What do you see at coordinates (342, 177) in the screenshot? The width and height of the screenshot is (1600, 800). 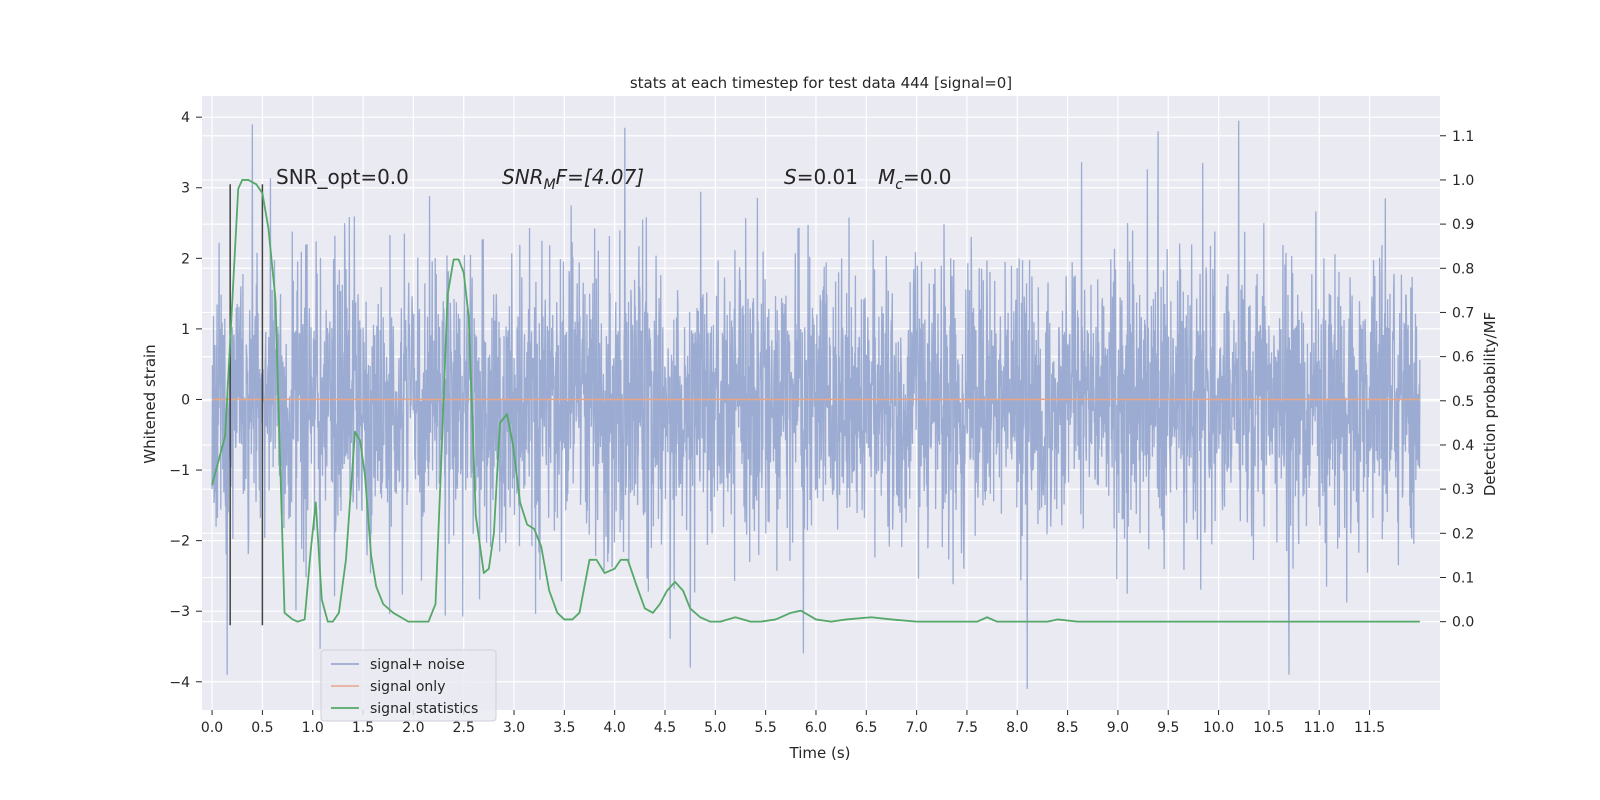 I see `annotation-snr-opt: SNR_opt=0.0` at bounding box center [342, 177].